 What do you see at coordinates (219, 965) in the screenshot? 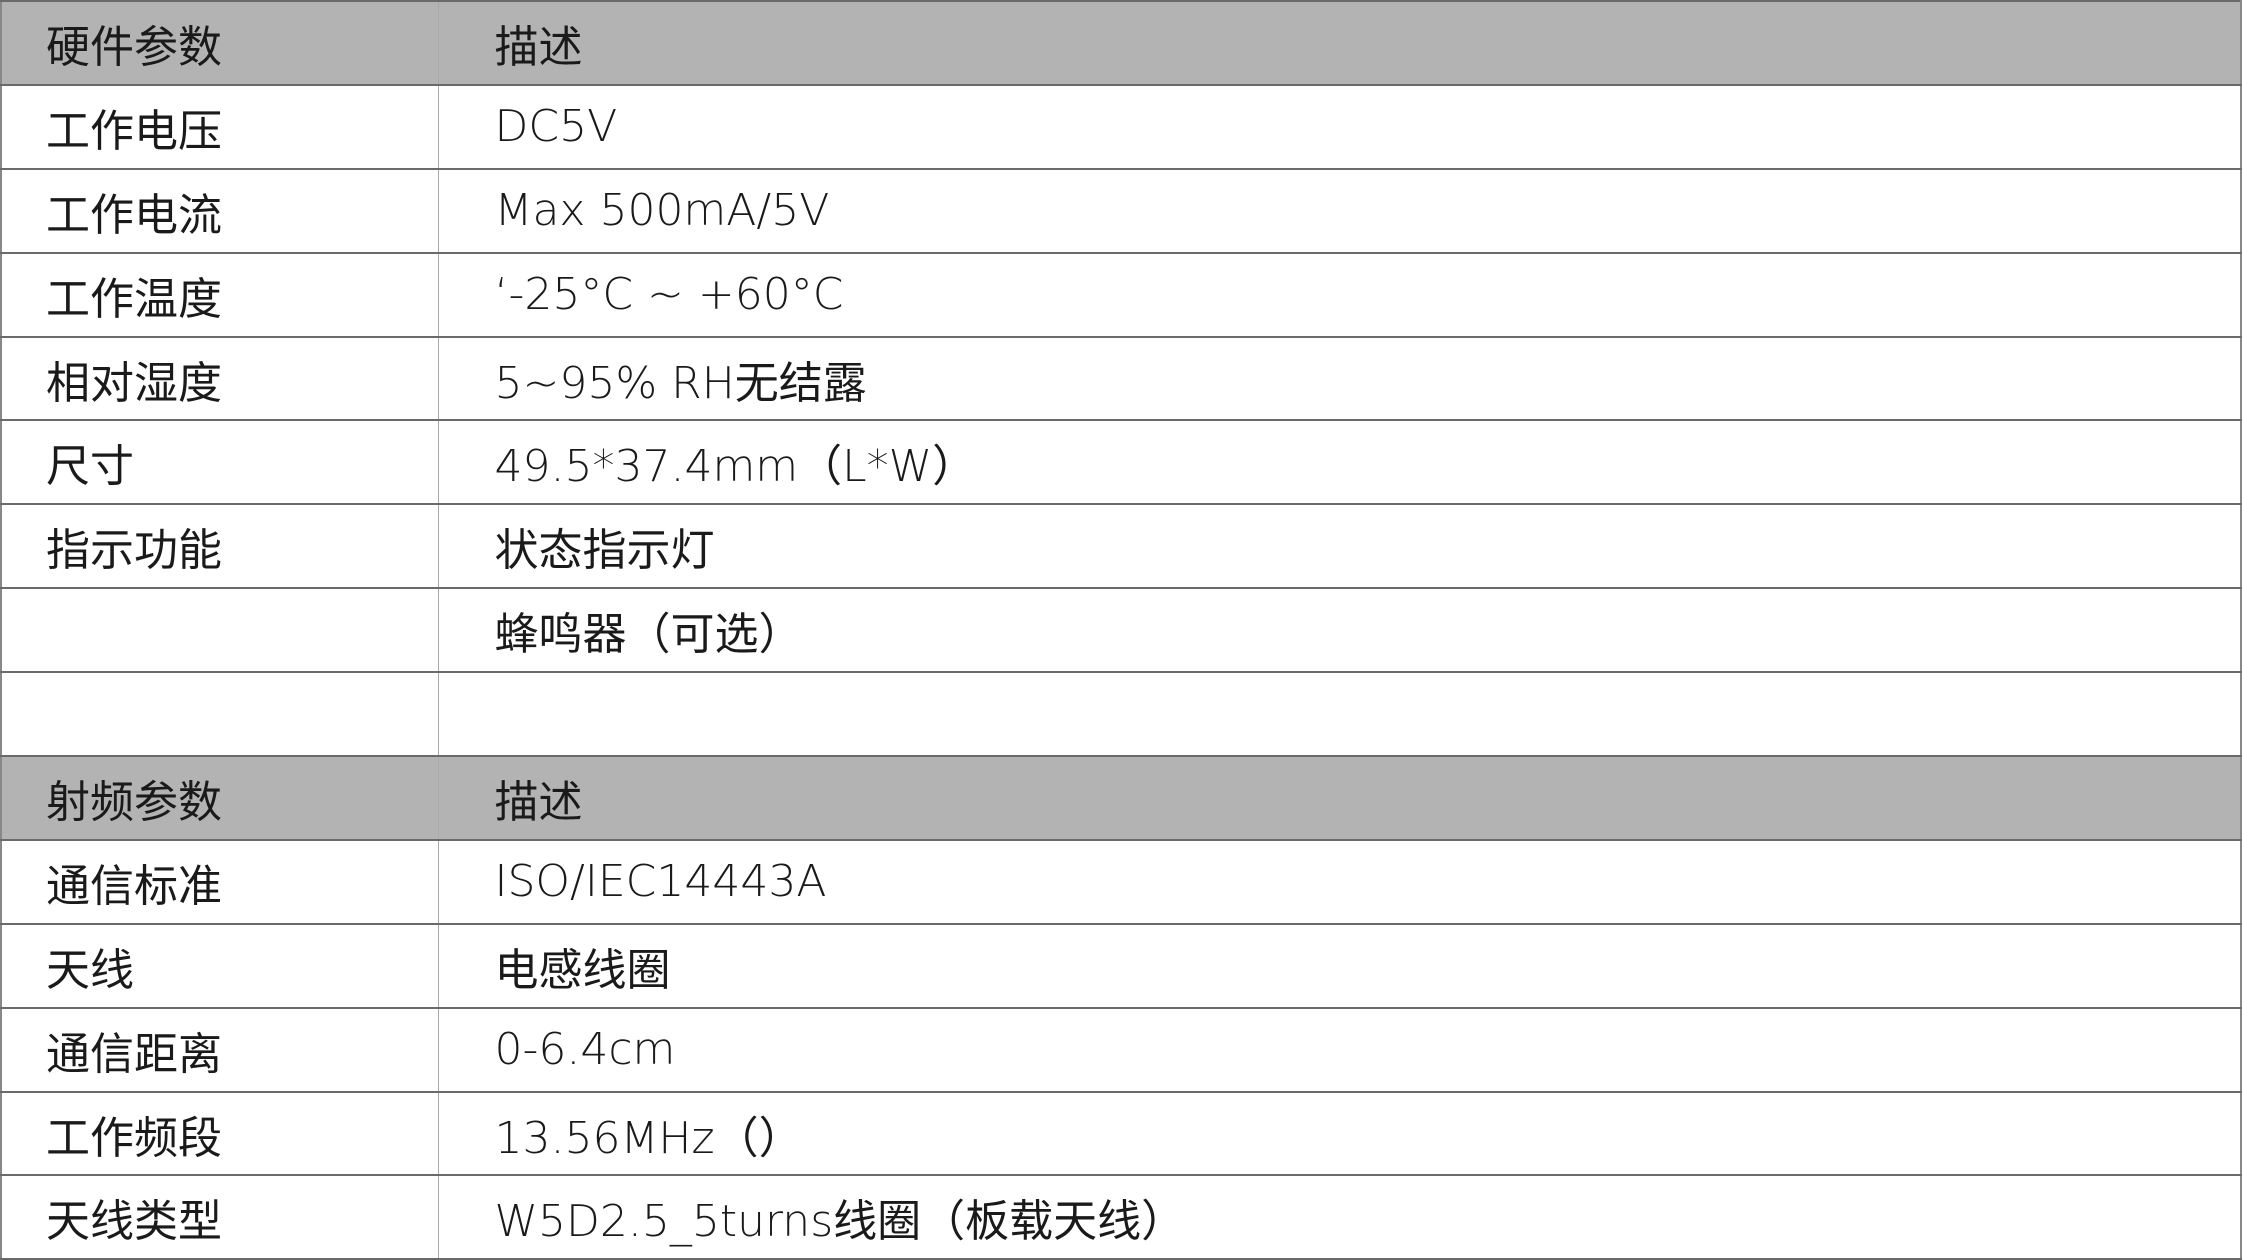
I see `parameter-cell: 天线` at bounding box center [219, 965].